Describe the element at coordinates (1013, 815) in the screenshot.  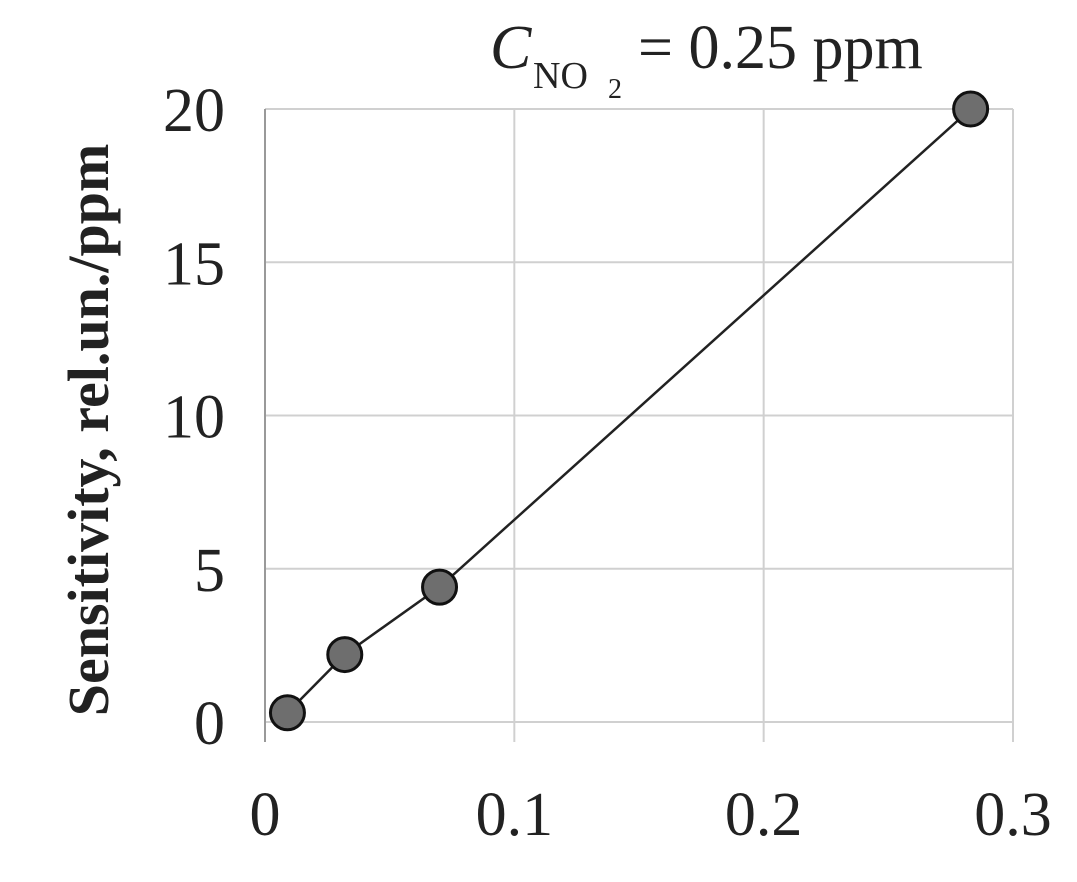
I see `x-tick-label: 0.3` at that location.